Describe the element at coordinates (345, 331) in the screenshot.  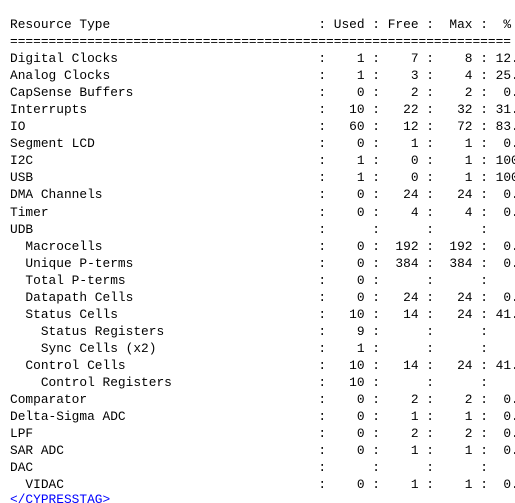
I see `used-value: 9` at that location.